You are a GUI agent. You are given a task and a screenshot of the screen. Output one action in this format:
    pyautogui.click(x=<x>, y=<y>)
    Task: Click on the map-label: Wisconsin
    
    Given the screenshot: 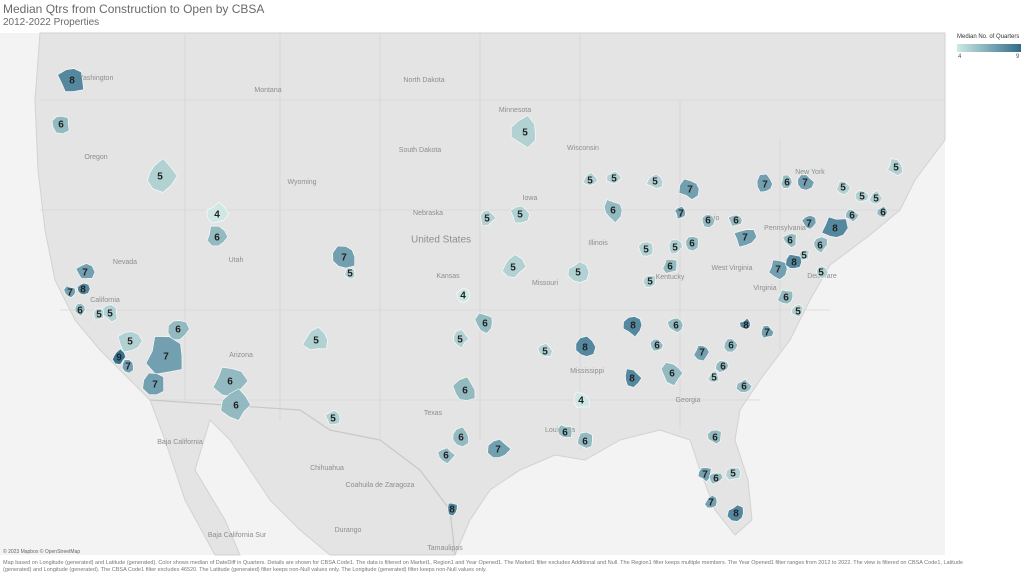 What is the action you would take?
    pyautogui.click(x=583, y=148)
    